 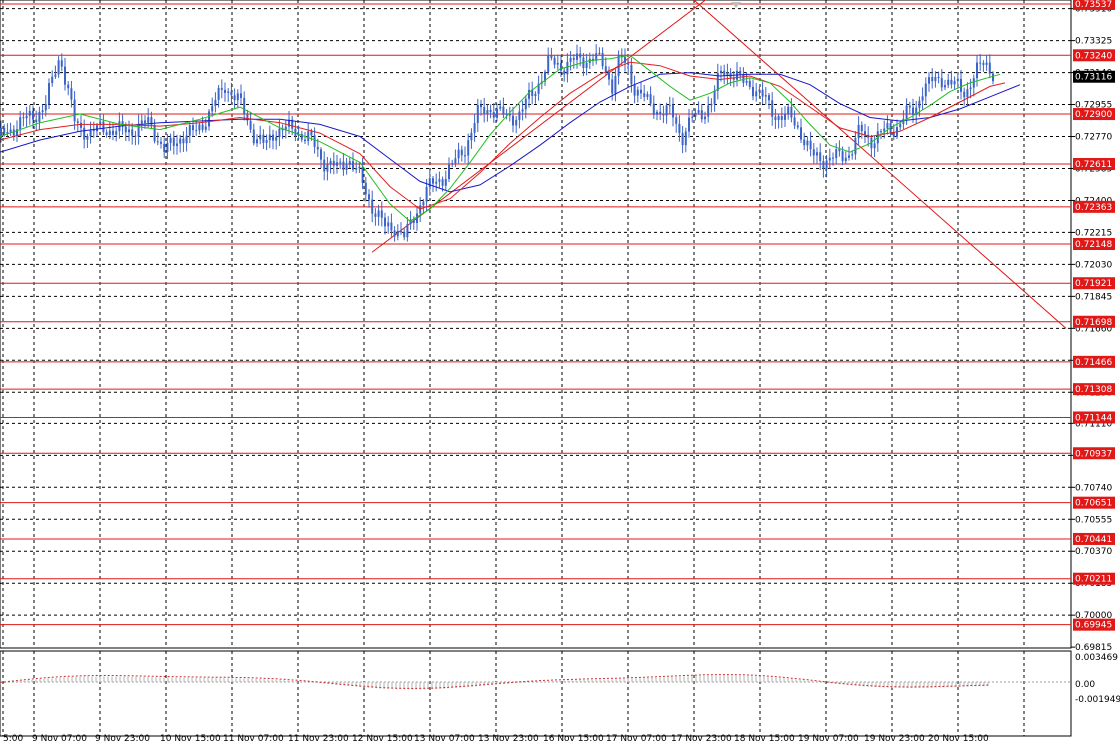 I want to click on y-tick-label: 0.72030, so click(x=1093, y=265).